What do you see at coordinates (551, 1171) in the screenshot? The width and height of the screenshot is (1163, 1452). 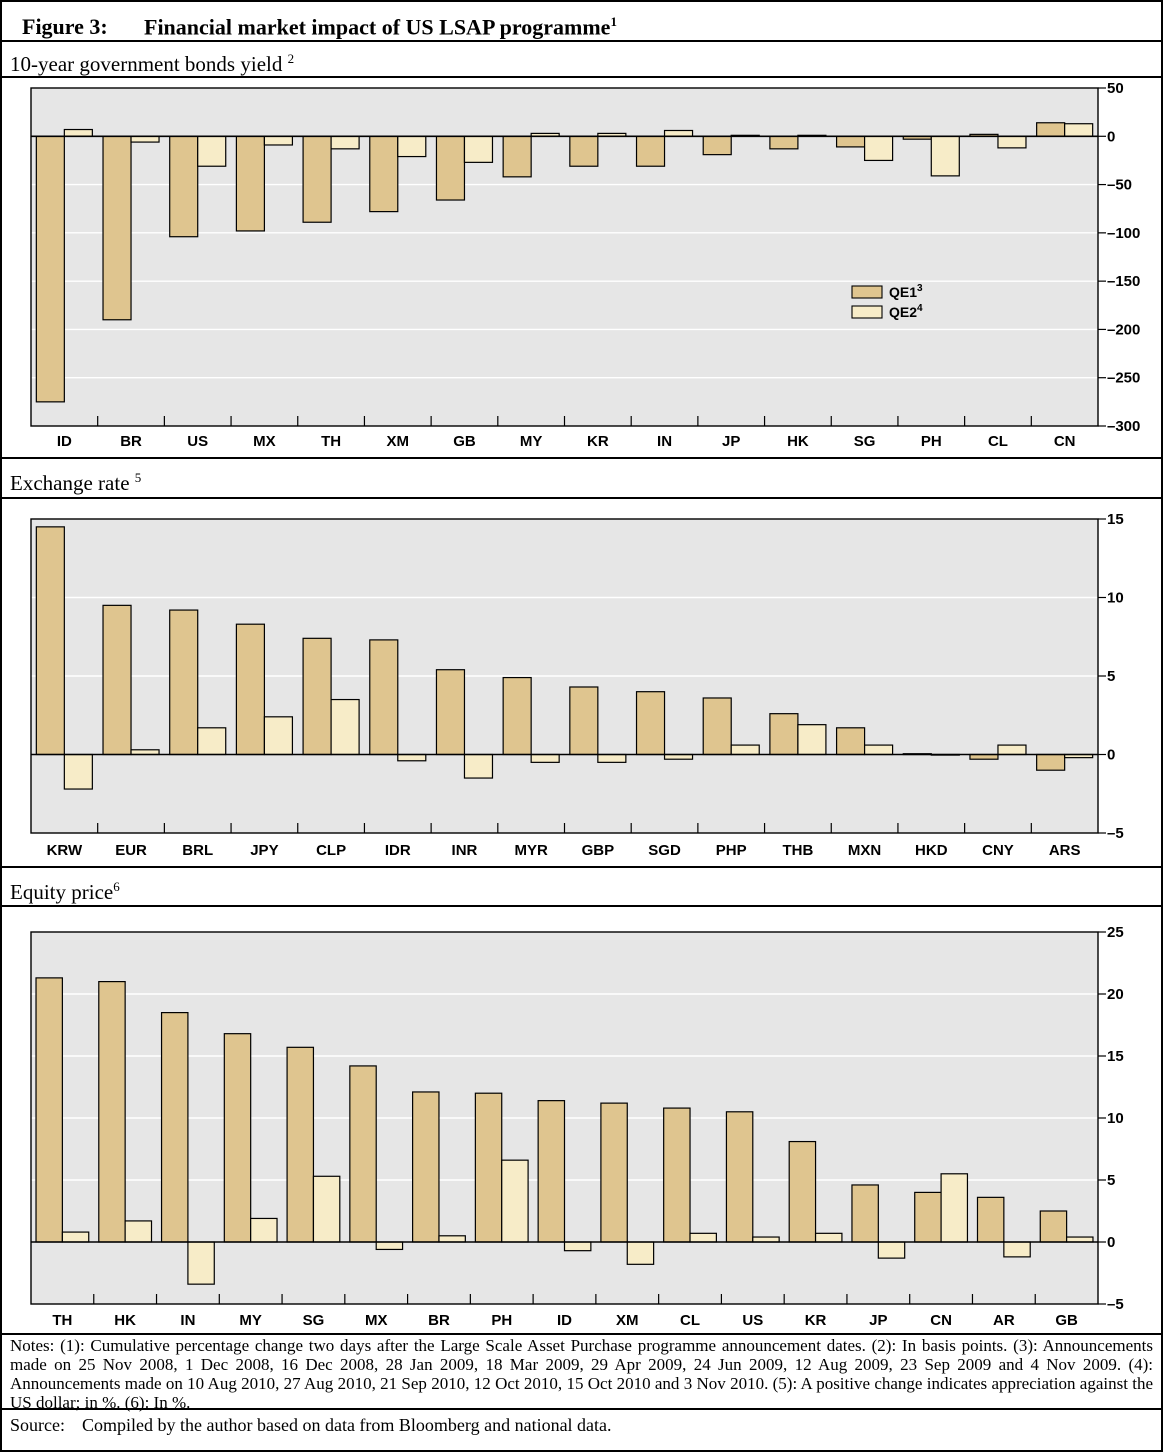 I see `bar-qe1-id` at bounding box center [551, 1171].